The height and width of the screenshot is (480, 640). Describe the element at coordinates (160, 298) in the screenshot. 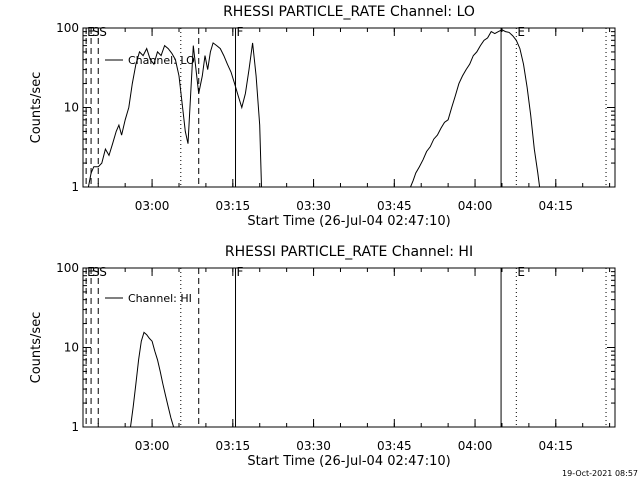

I see `legend-label: Channel: HI` at that location.